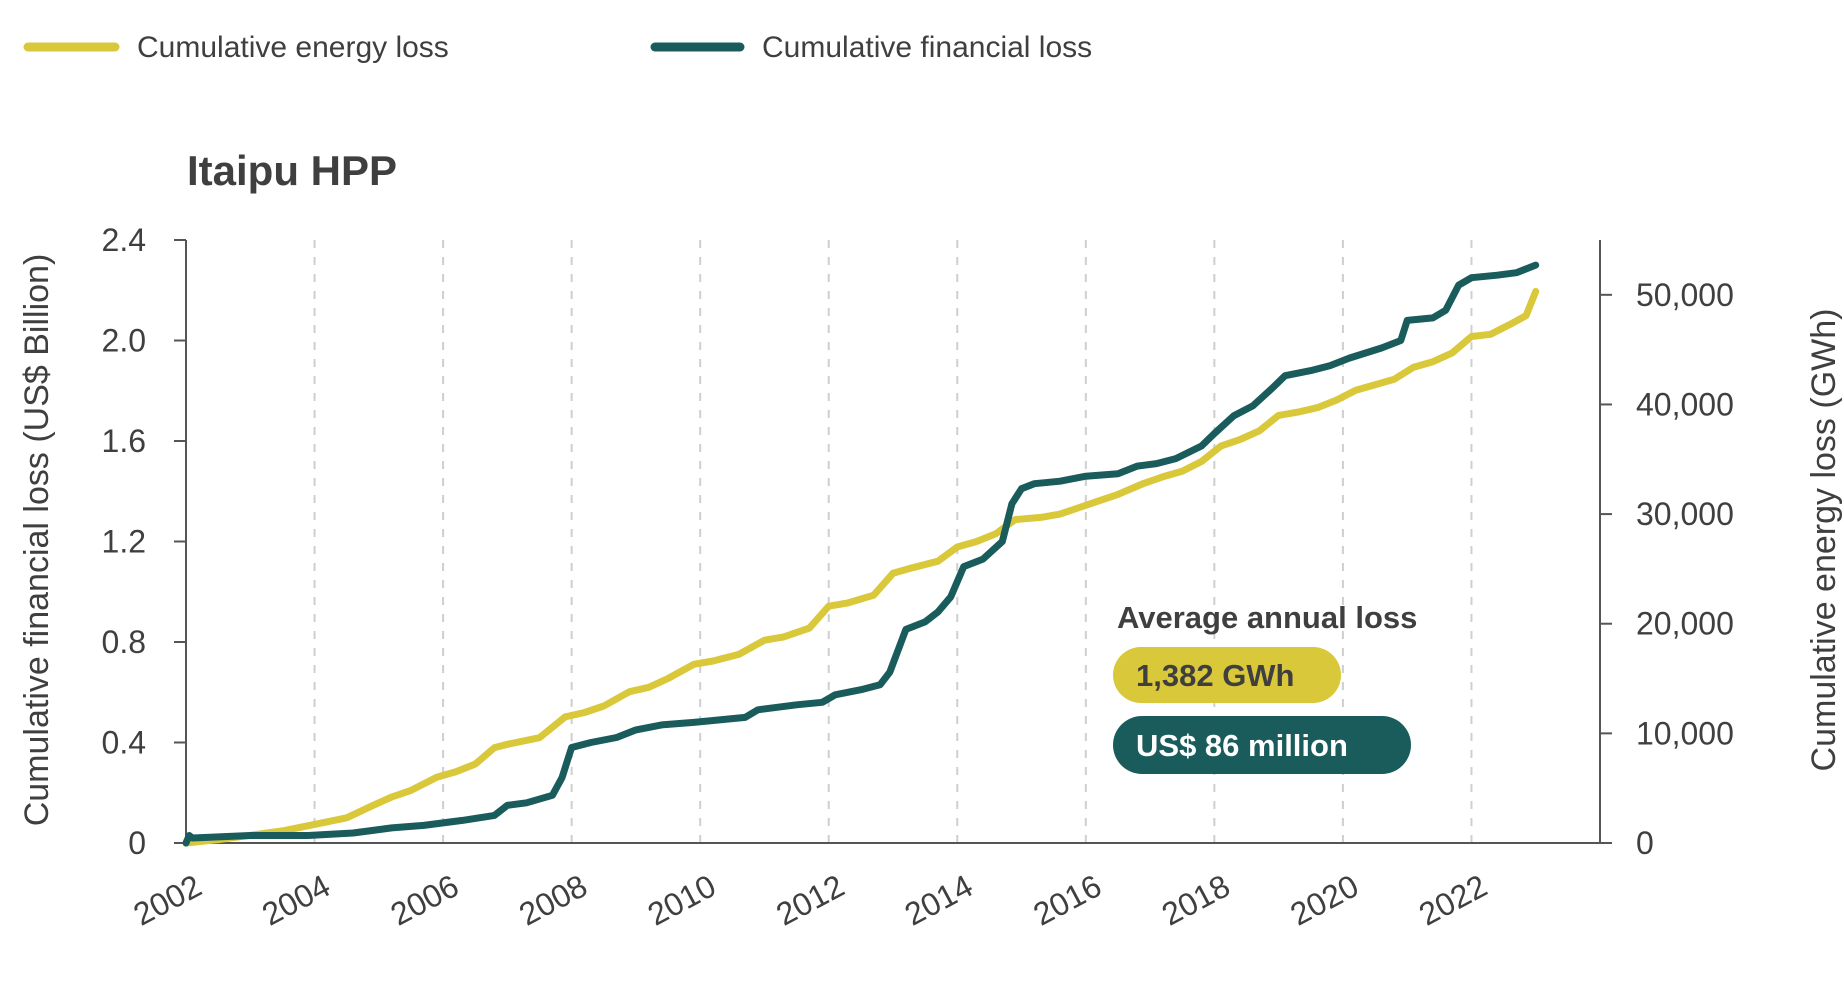 This screenshot has height=997, width=1844. I want to click on y-left-tick-label-1.6: 1.6, so click(124, 441).